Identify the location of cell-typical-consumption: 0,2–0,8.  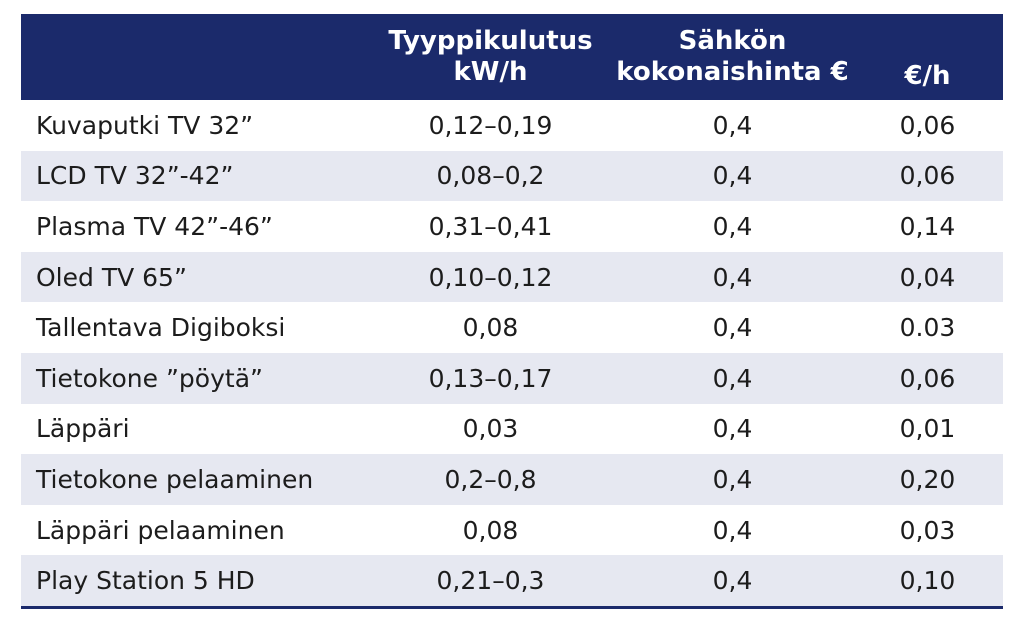
(490, 479).